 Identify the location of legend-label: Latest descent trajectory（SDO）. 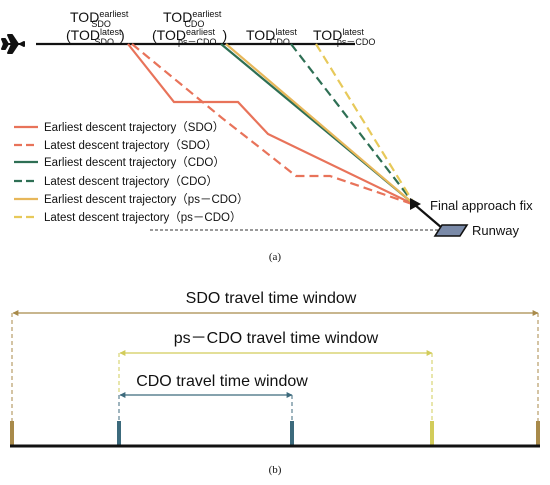
(130, 145).